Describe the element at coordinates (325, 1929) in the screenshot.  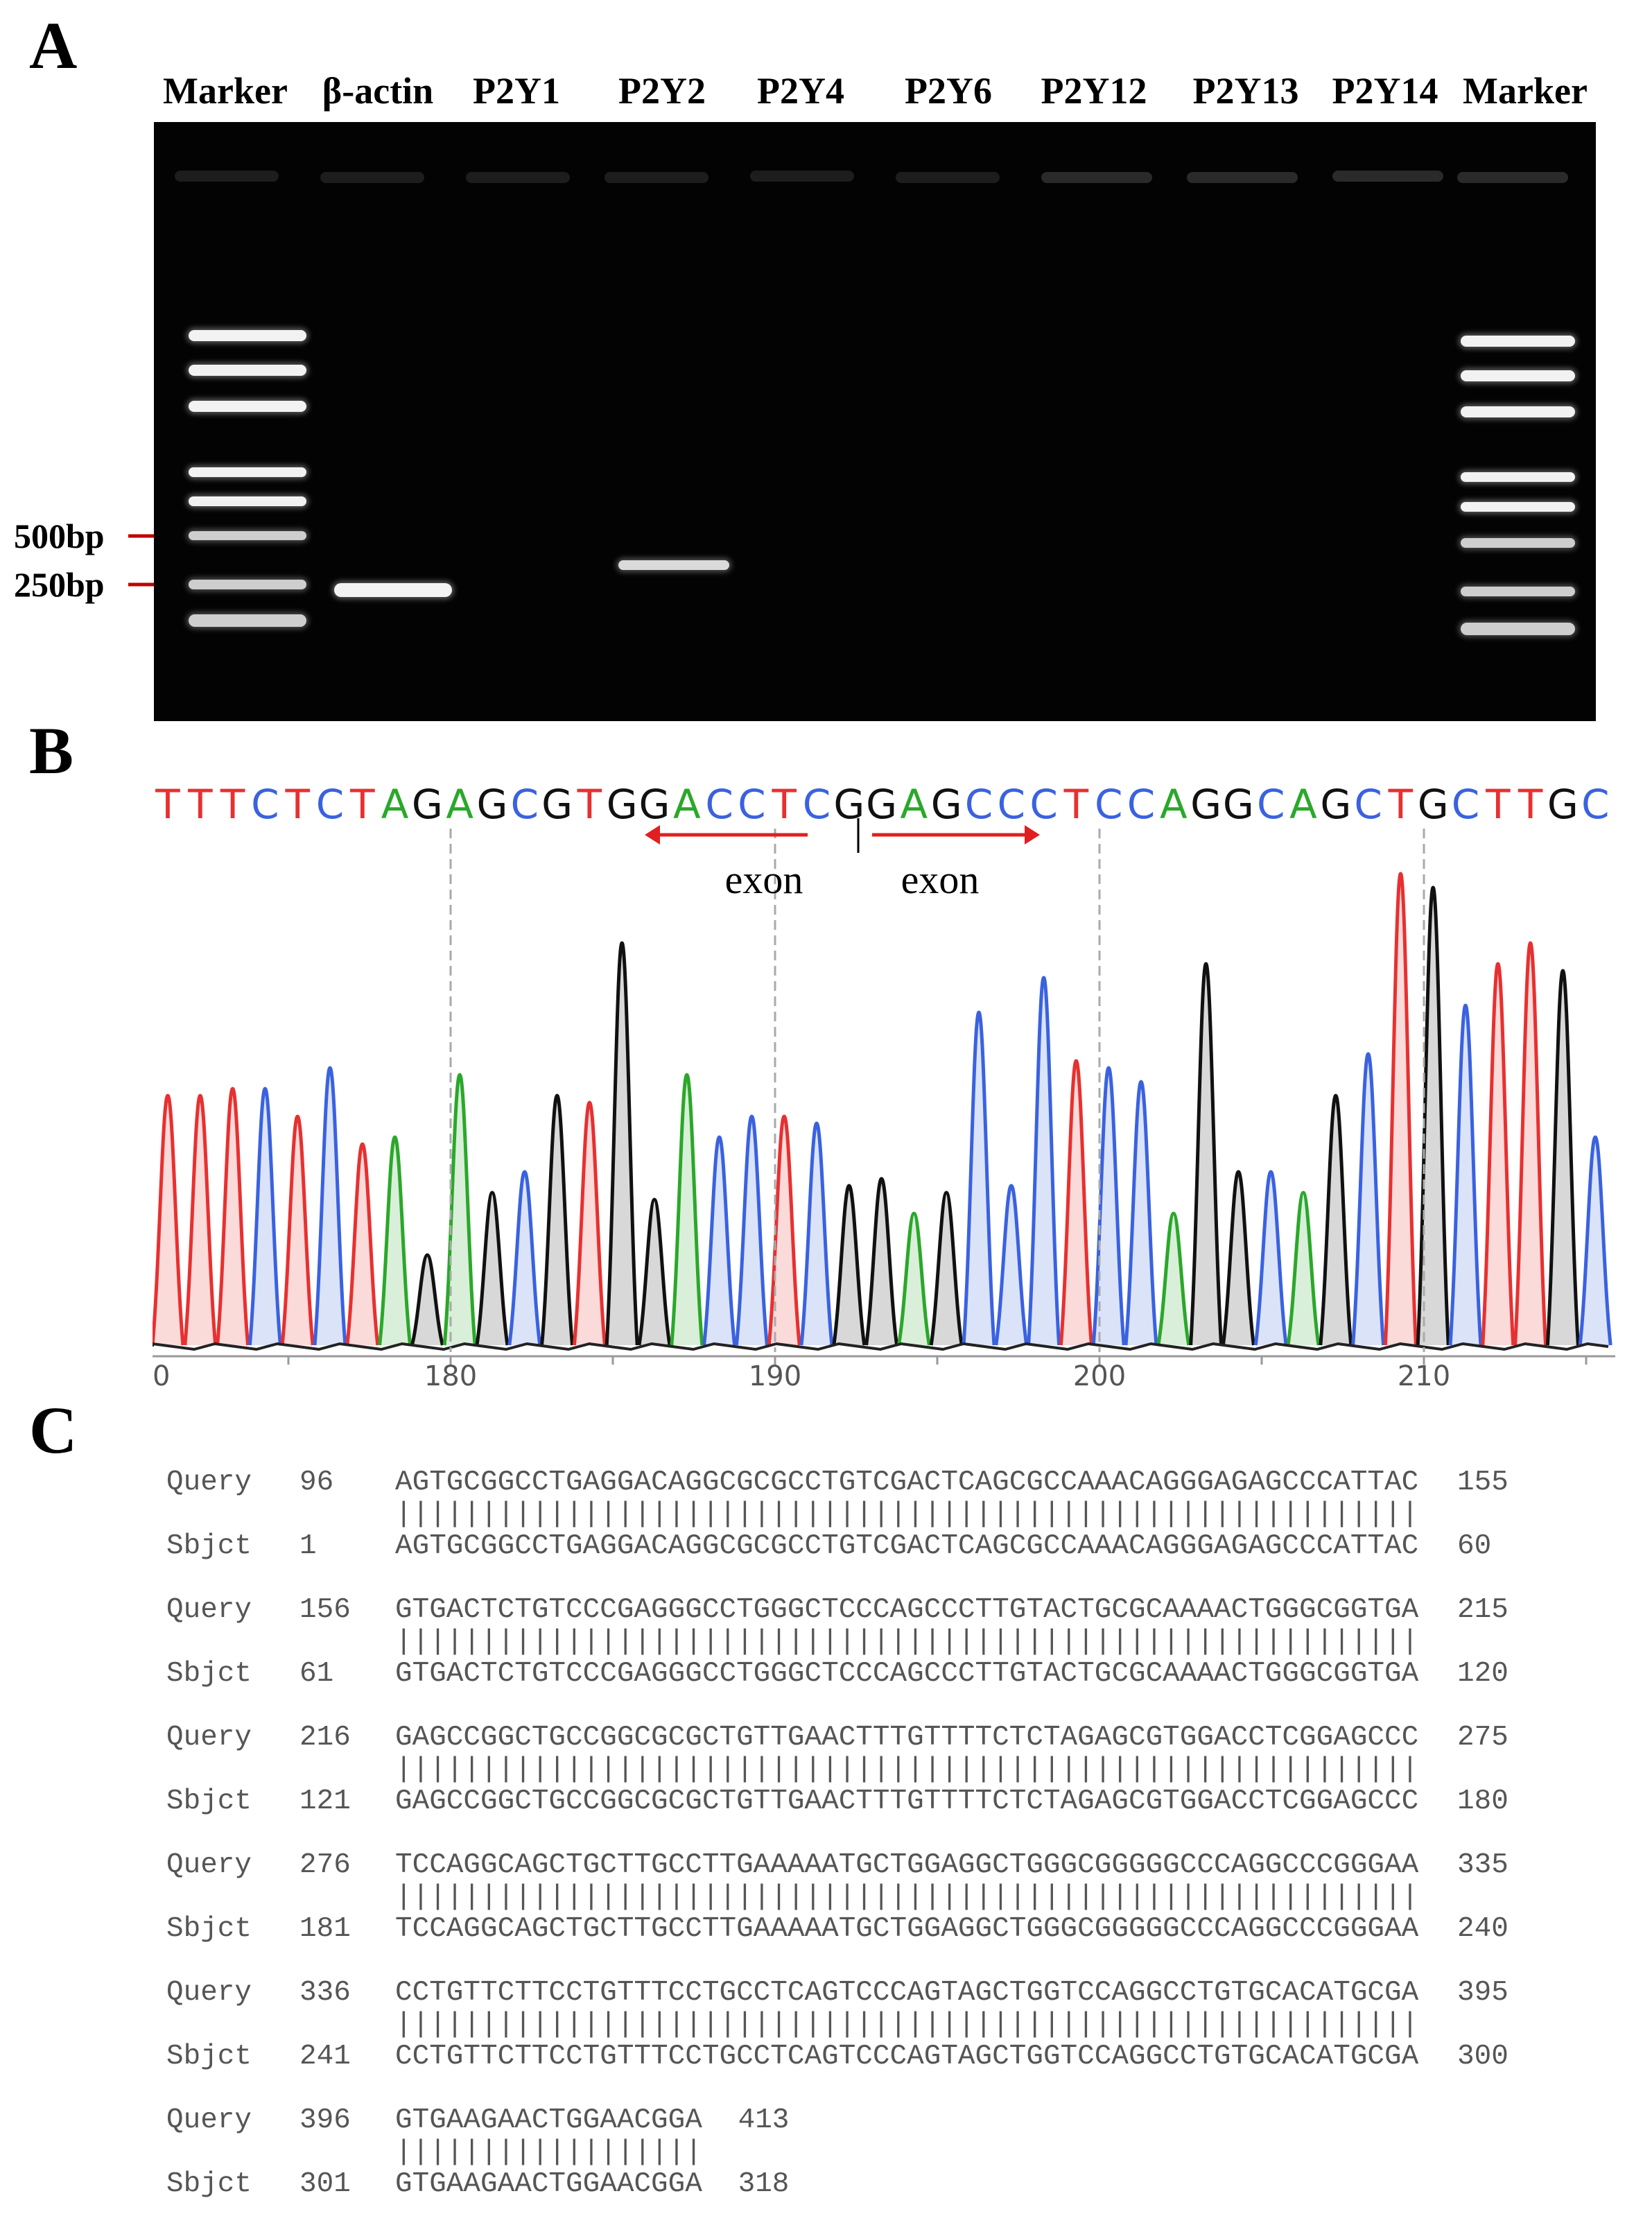
I see `subject-start: 181` at that location.